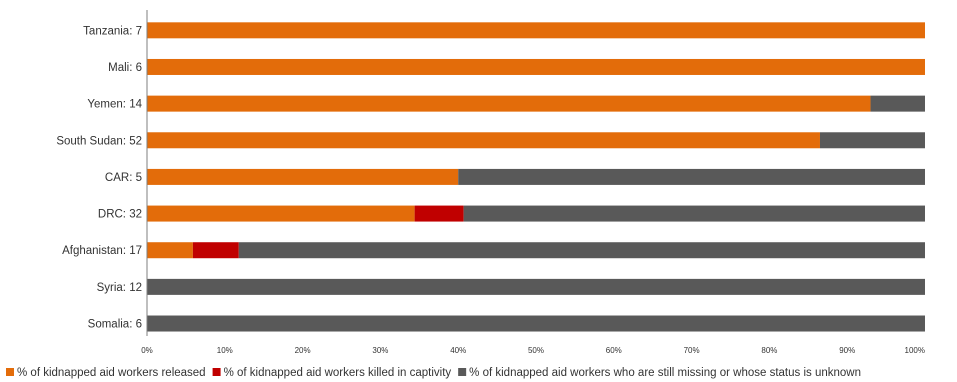 The height and width of the screenshot is (382, 957). Describe the element at coordinates (614, 350) in the screenshot. I see `x-tick-label-60: 60%` at that location.